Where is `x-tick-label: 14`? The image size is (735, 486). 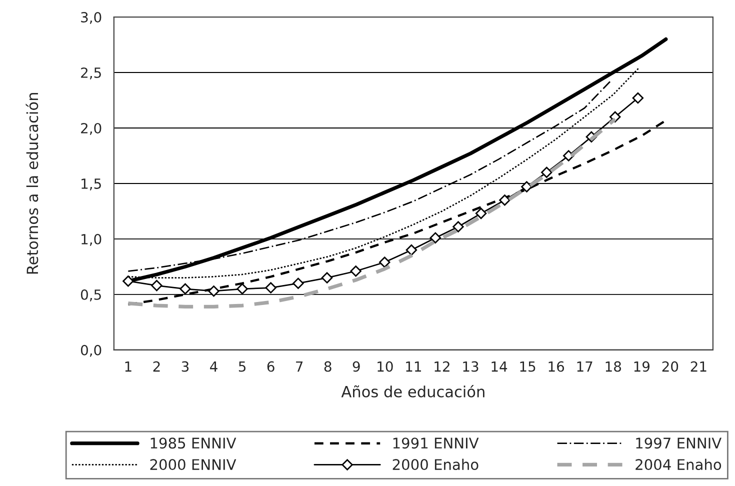
x-tick-label: 14 is located at coordinates (500, 366).